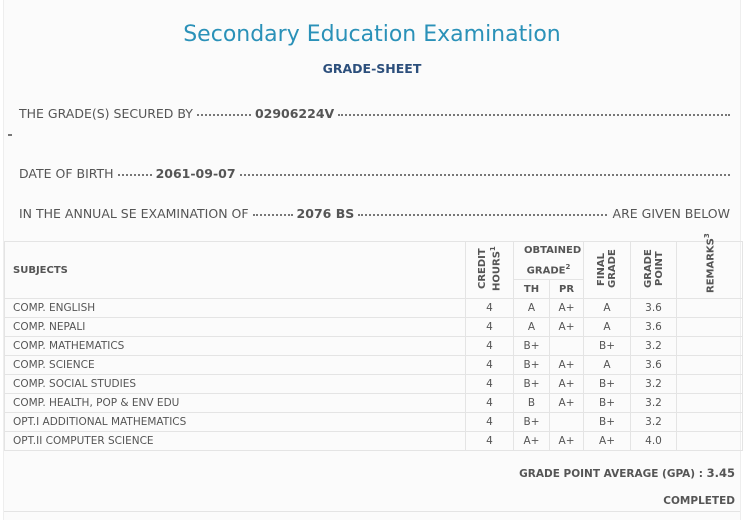 The height and width of the screenshot is (520, 744). Describe the element at coordinates (66, 173) in the screenshot. I see `label: DATE OF BIRTH` at that location.